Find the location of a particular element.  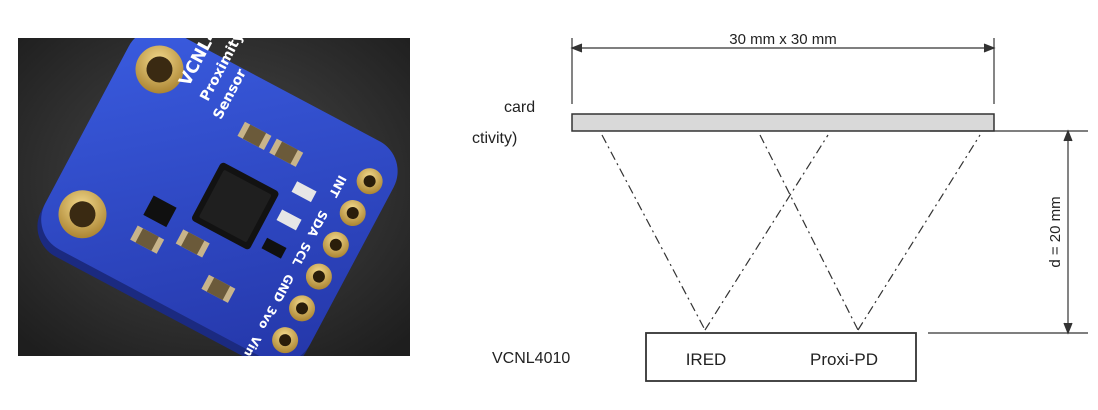

device-label: VCNL4010 is located at coordinates (531, 358).